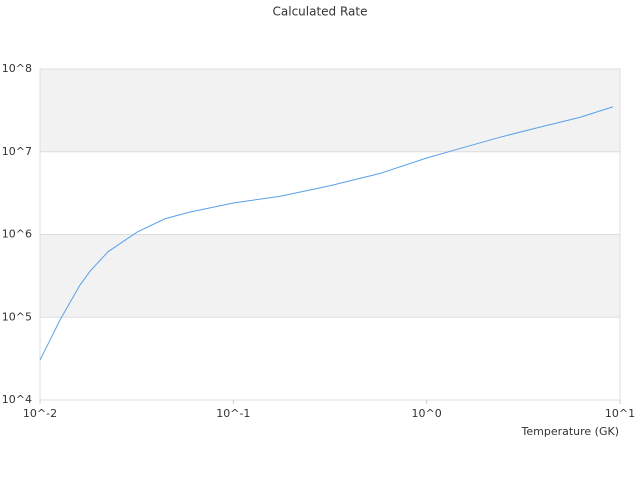 The image size is (640, 484). I want to click on x-tick-label: 10^1, so click(620, 413).